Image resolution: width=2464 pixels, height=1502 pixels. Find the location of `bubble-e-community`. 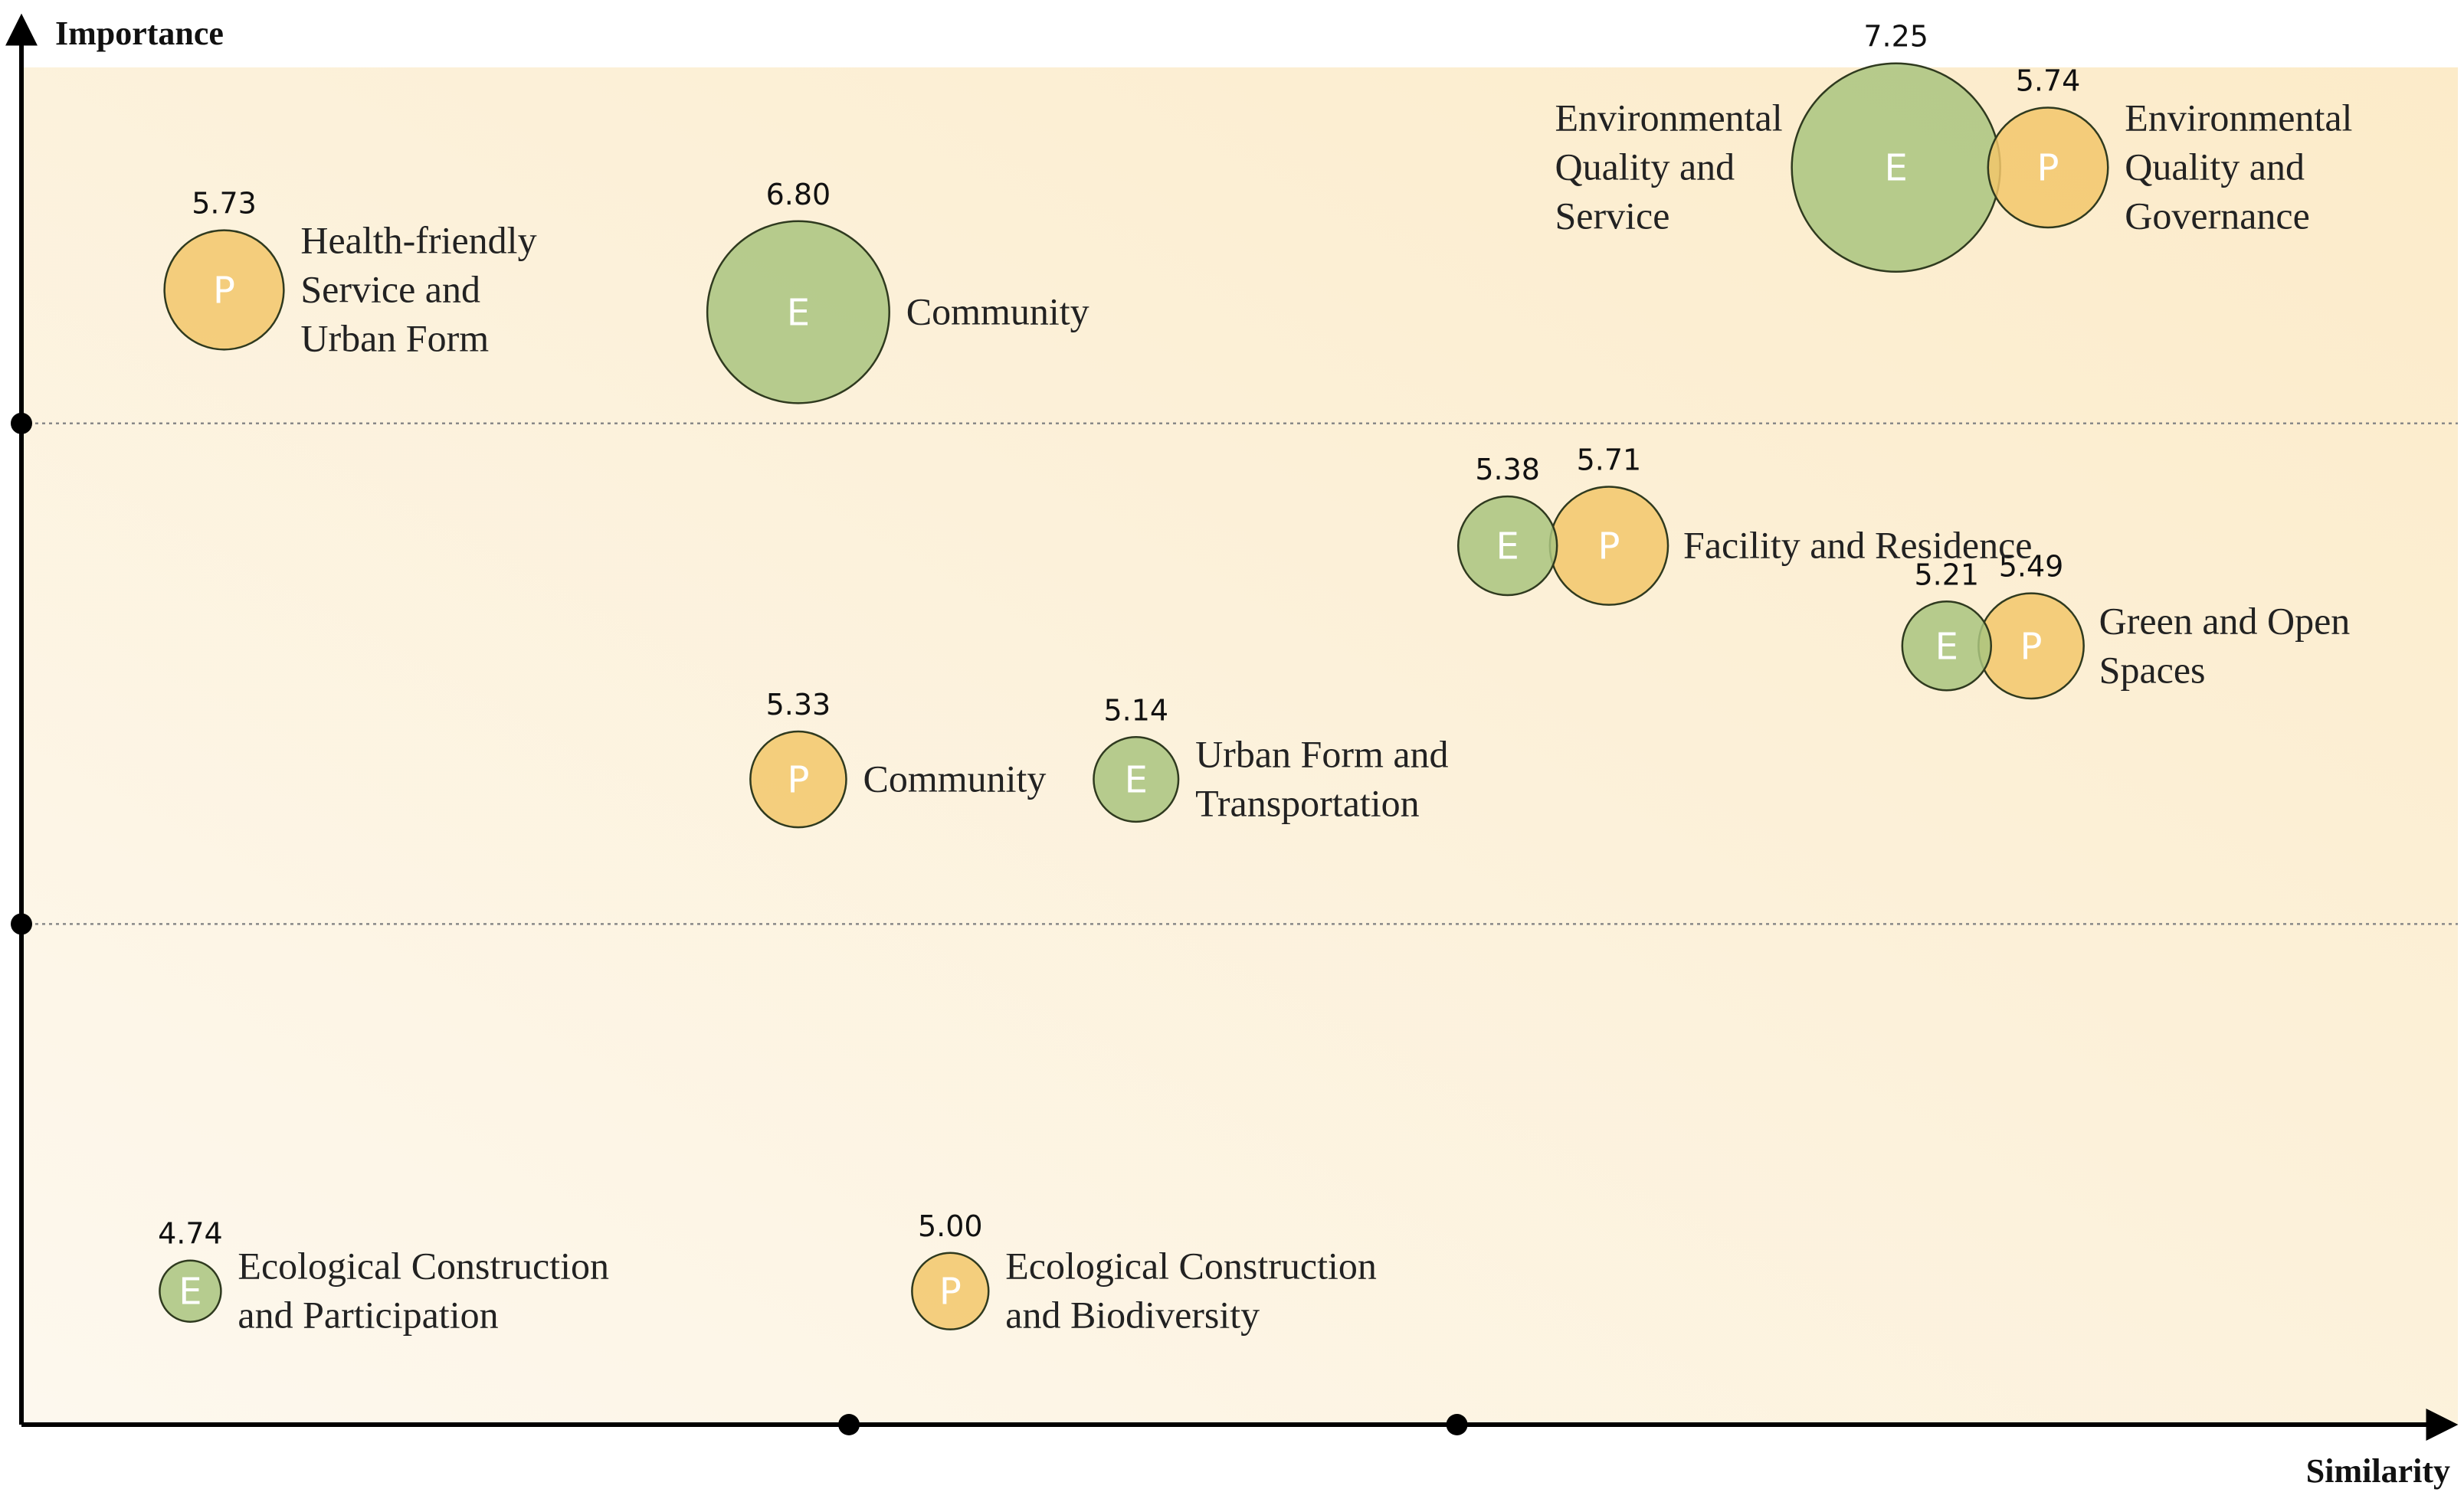

bubble-e-community is located at coordinates (798, 312).